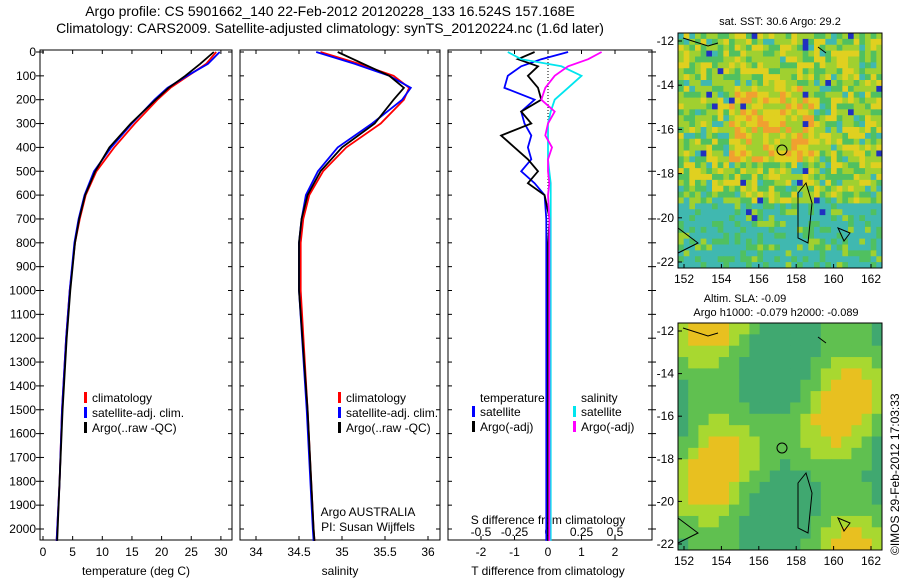  I want to click on x-axis-label-t-diff: T difference from climatology, so click(548, 571).